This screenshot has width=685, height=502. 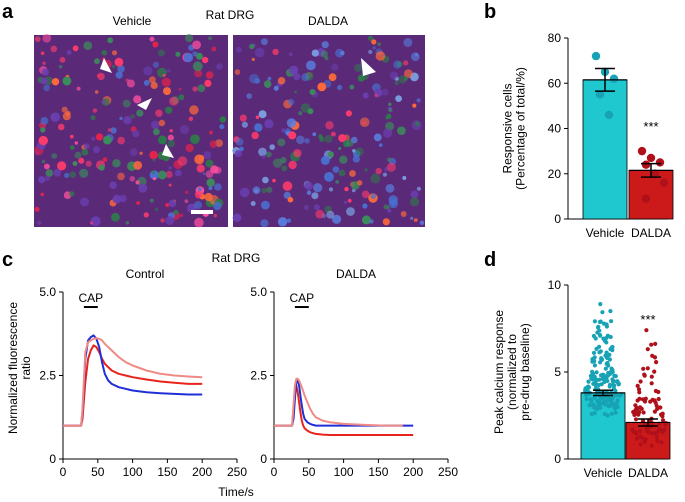 I want to click on y-axis-label: (normalized to, so click(x=512, y=372).